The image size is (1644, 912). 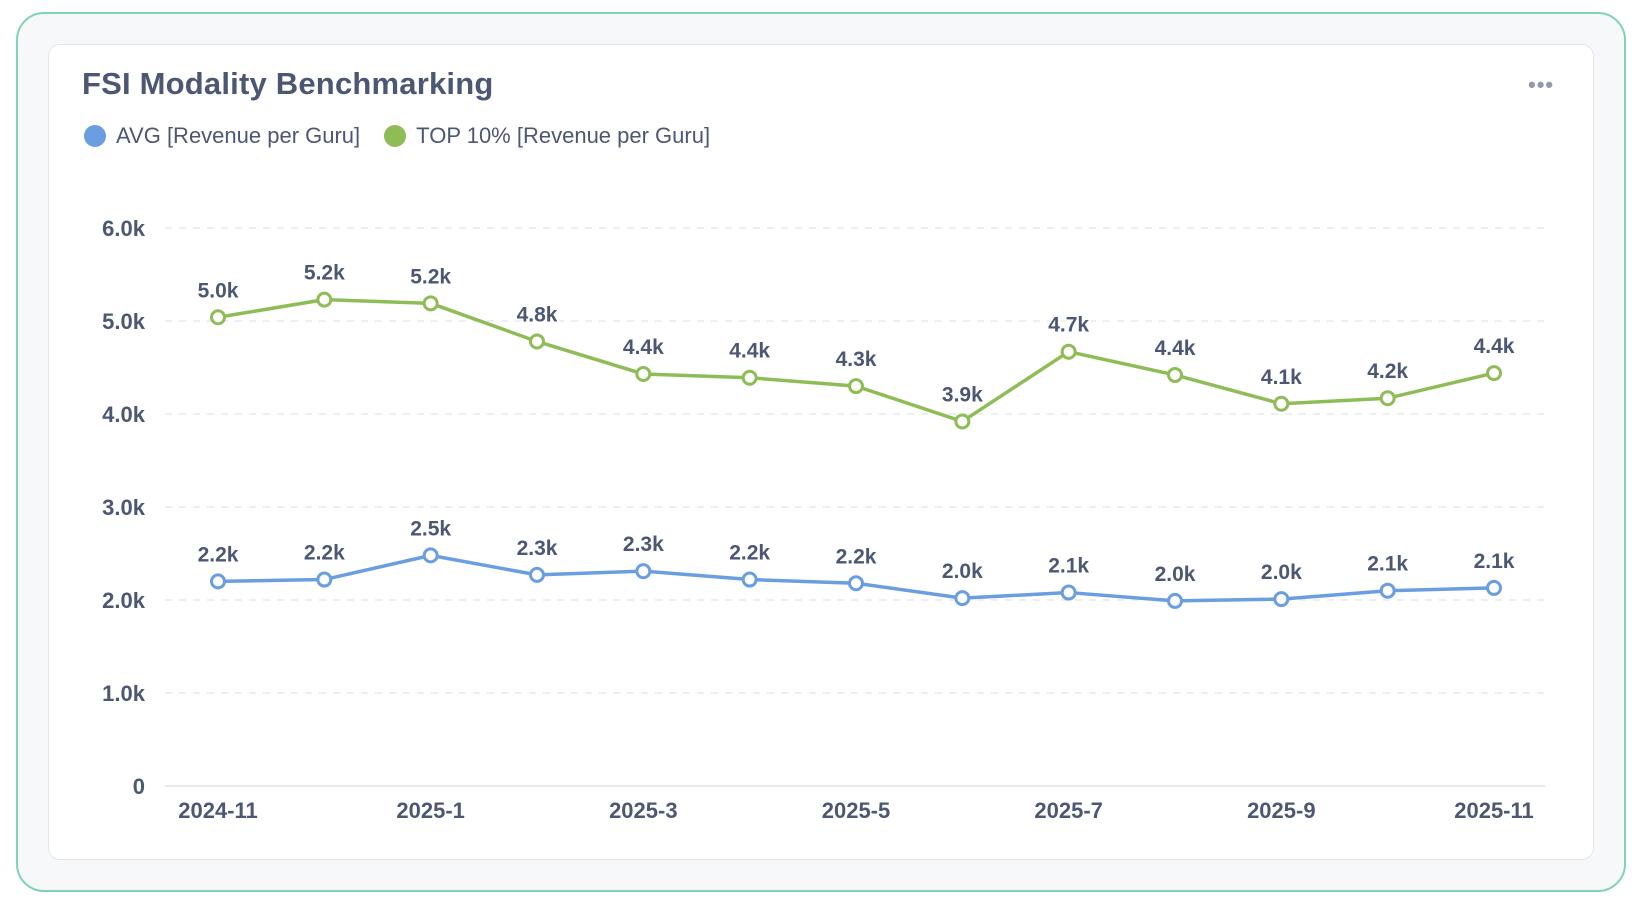 I want to click on y-tick-label: 1.0k, so click(x=124, y=693).